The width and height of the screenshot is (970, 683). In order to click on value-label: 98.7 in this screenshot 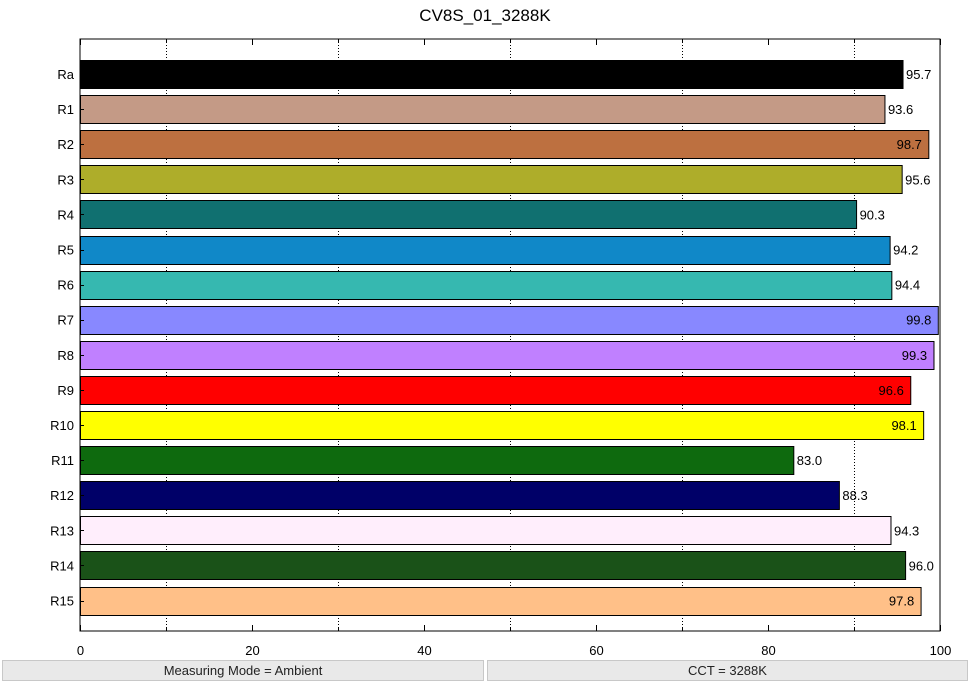, I will do `click(909, 144)`.